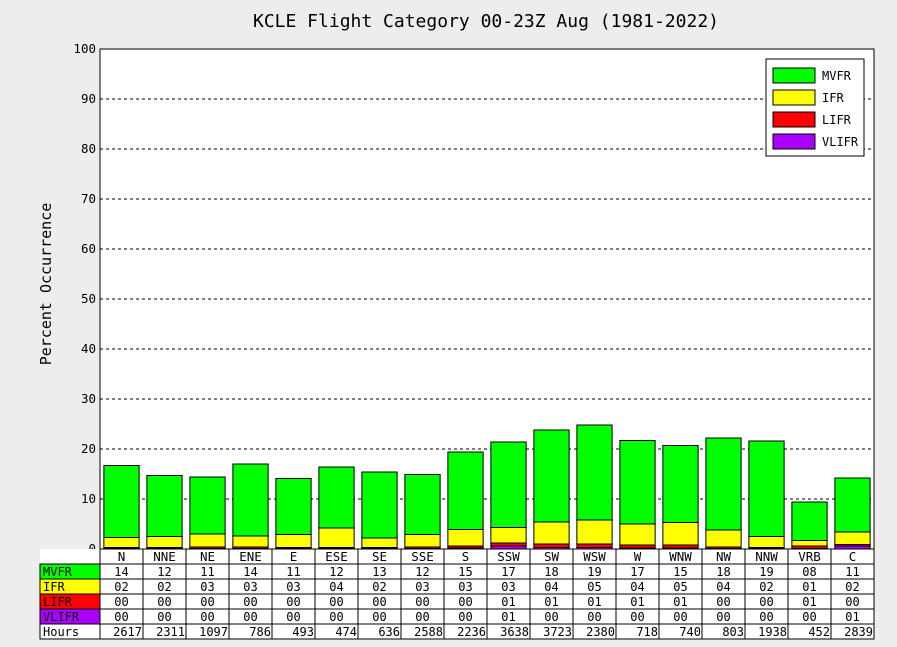 This screenshot has width=897, height=647. Describe the element at coordinates (647, 632) in the screenshot. I see `table-cell-value: 718` at that location.